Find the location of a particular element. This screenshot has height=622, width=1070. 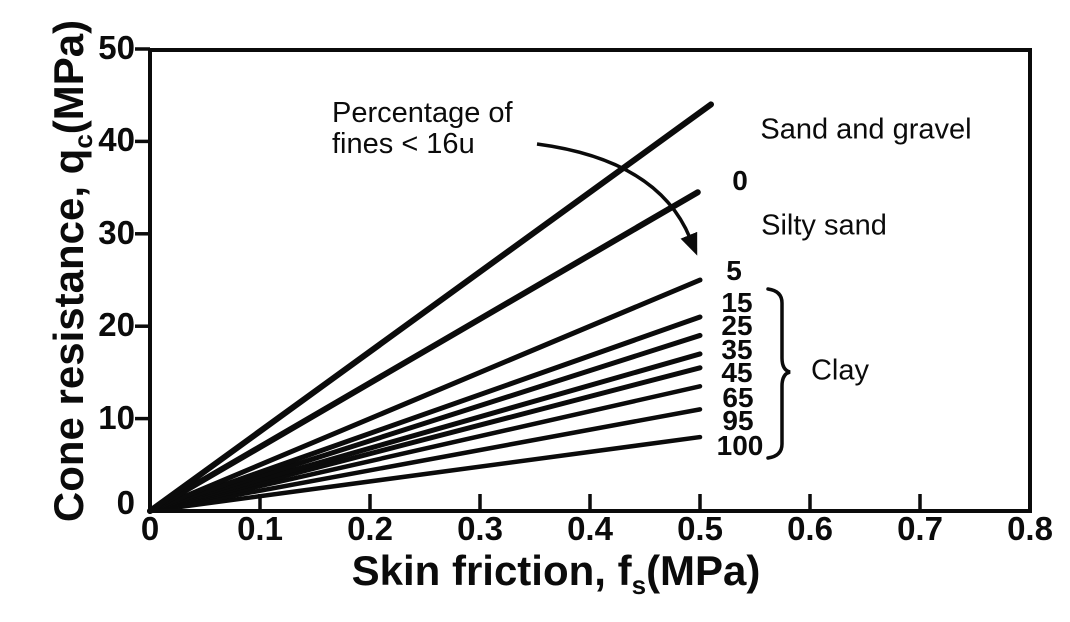

y-tick-label-50: 50 is located at coordinates (116, 47).